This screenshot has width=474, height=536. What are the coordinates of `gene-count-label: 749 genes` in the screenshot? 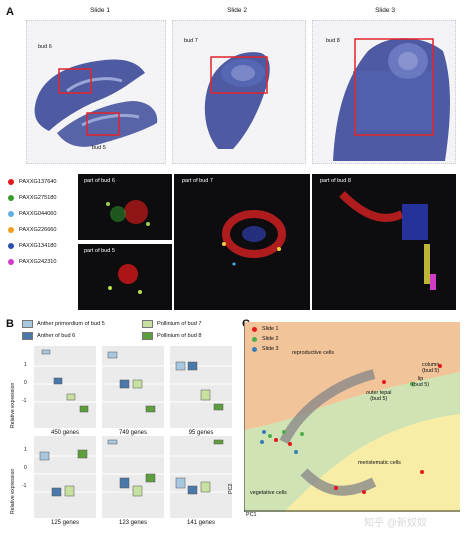 It's located at (133, 433).